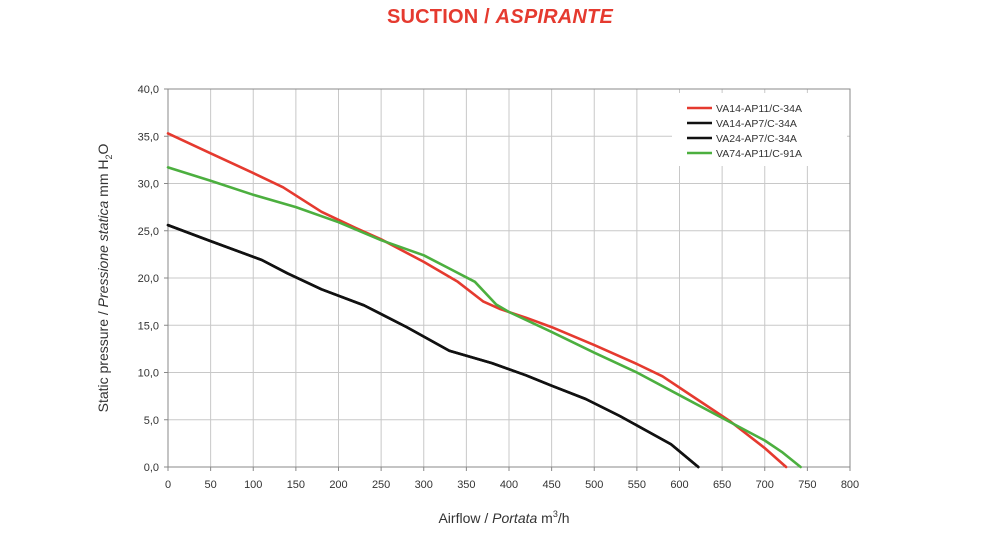 Image resolution: width=1000 pixels, height=534 pixels. I want to click on x-tick-label: 450, so click(551, 485).